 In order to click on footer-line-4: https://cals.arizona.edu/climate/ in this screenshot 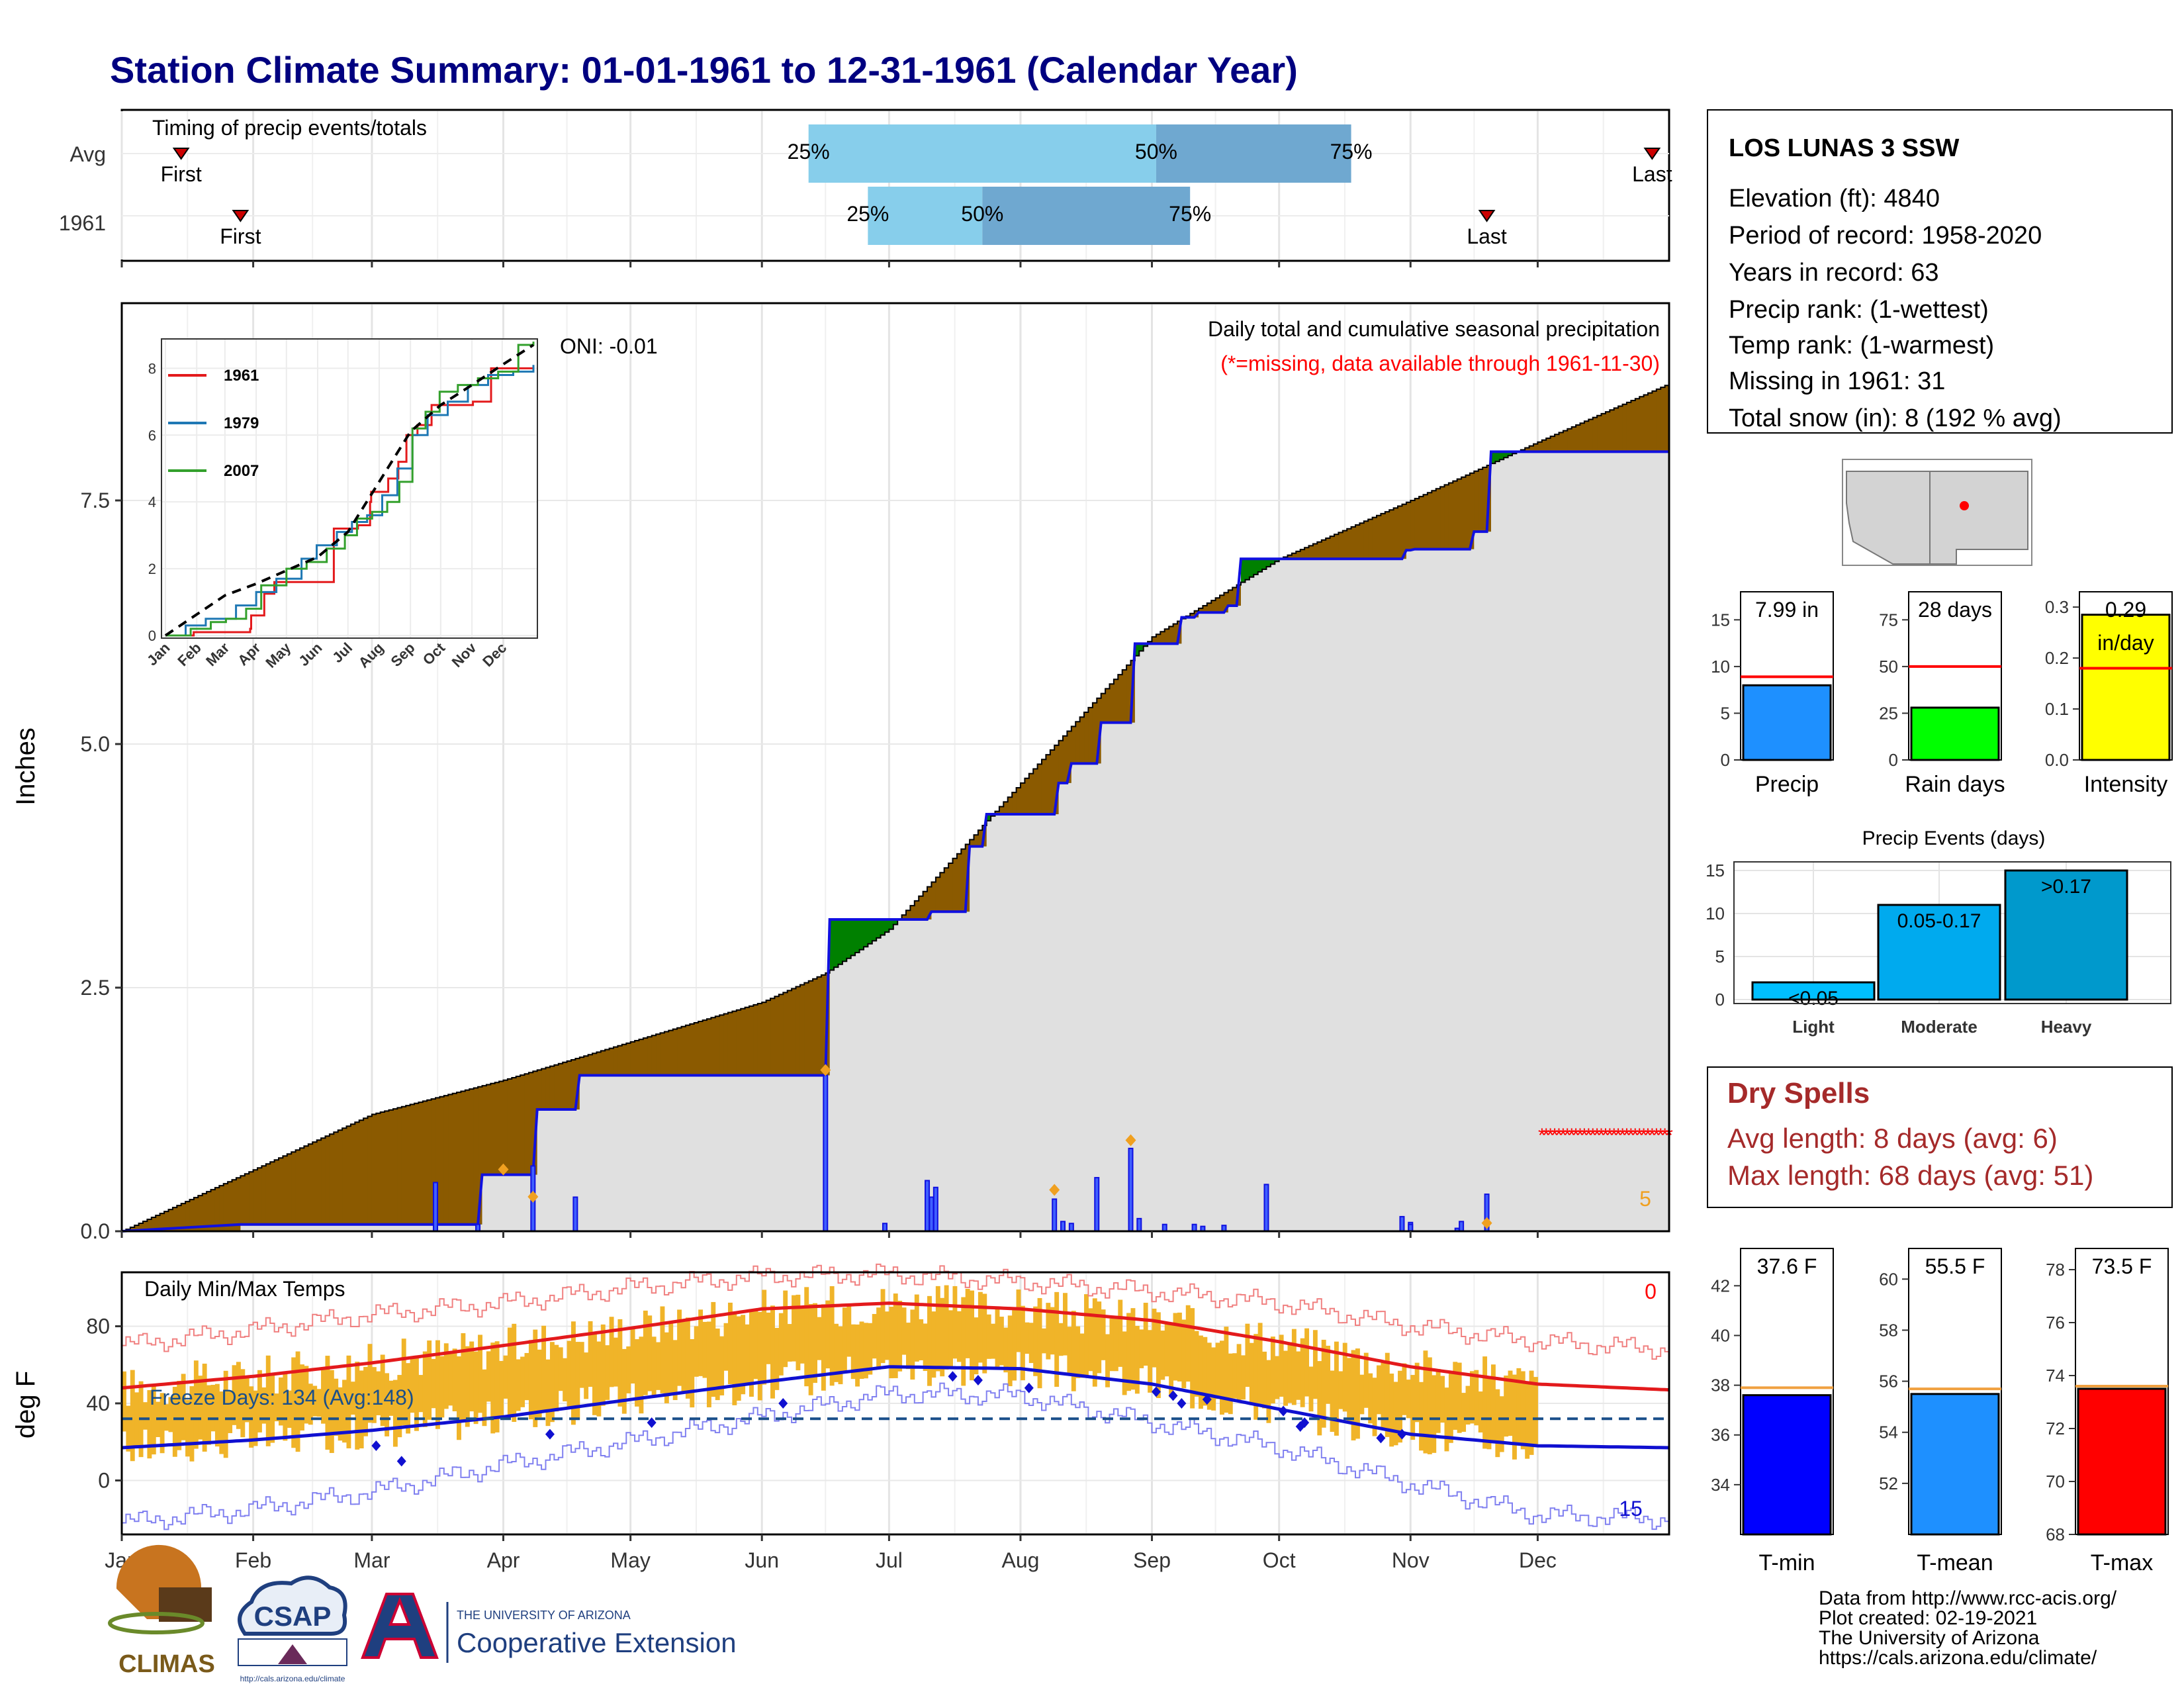, I will do `click(1958, 1658)`.